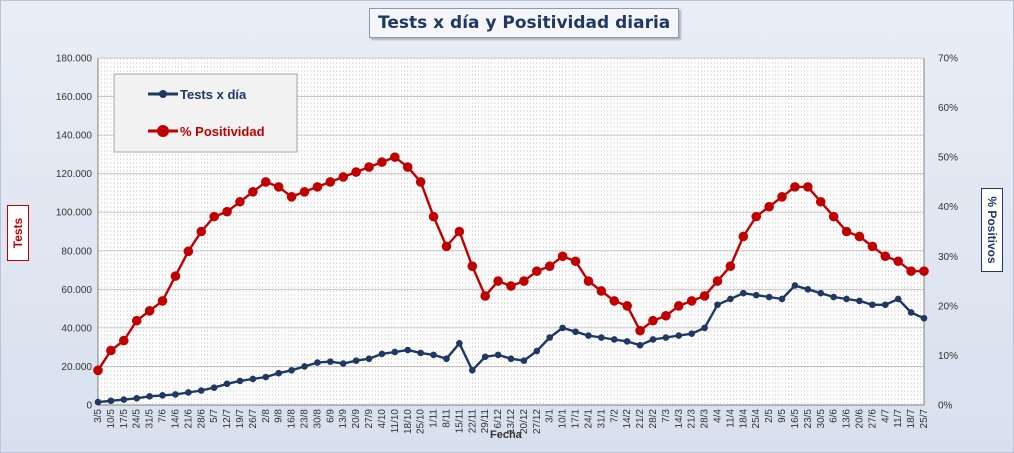 The width and height of the screenshot is (1014, 453). I want to click on x-tick-label: 20/12, so click(524, 421).